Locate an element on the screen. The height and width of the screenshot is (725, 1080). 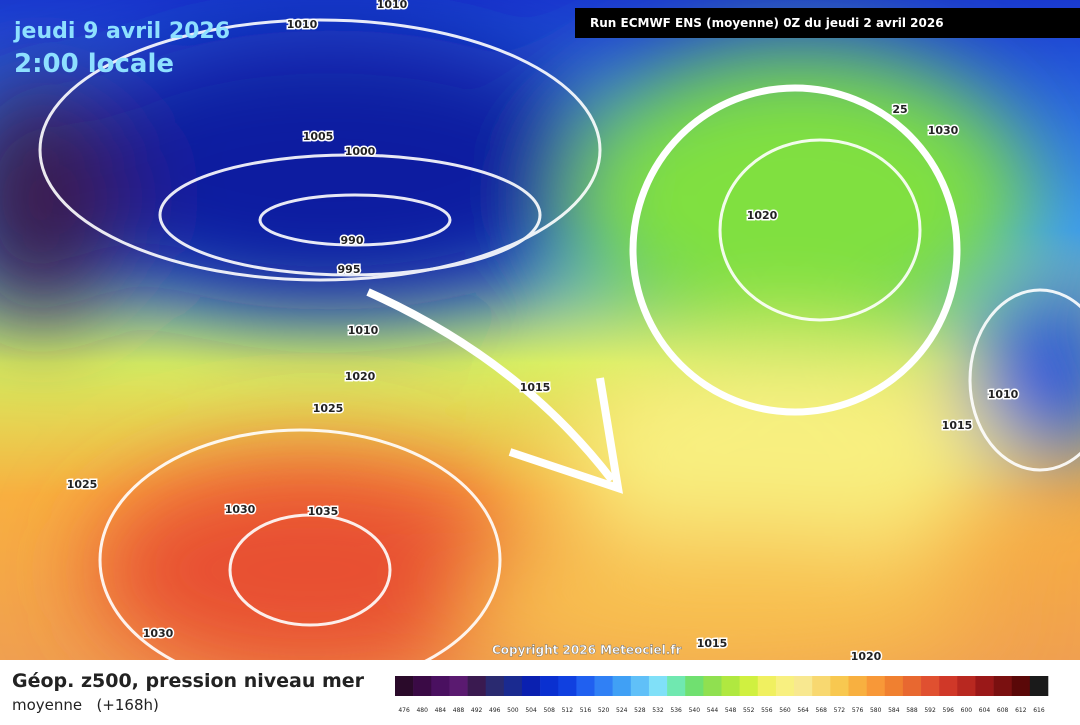
scale-label: 596 is located at coordinates (949, 710).